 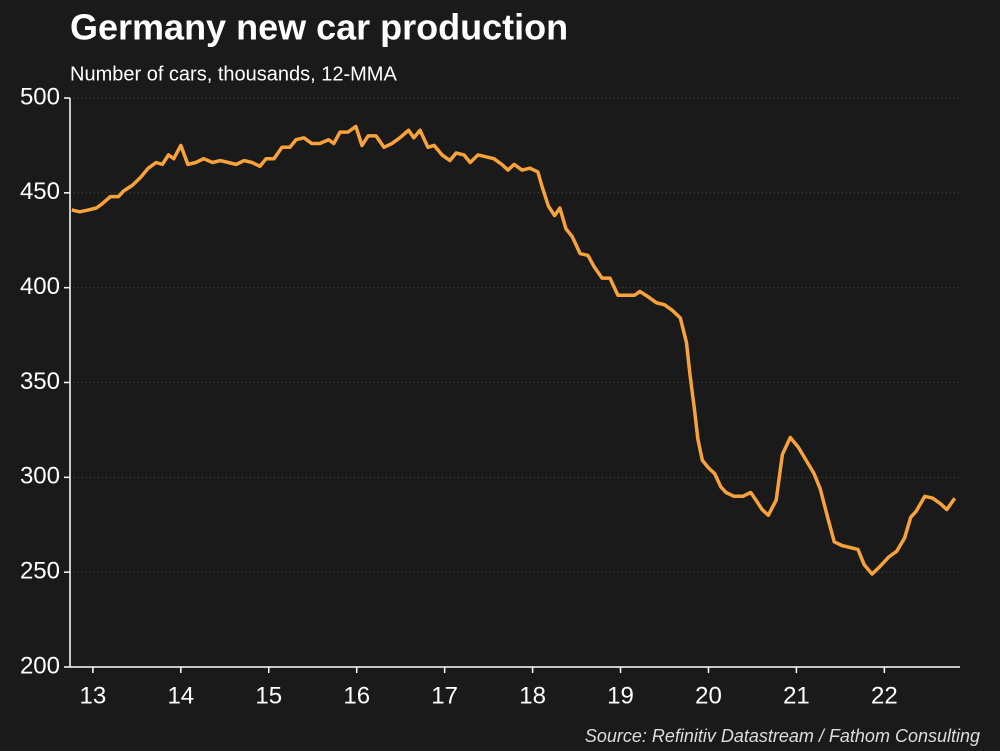 I want to click on x-tick-label: 22, so click(x=884, y=695).